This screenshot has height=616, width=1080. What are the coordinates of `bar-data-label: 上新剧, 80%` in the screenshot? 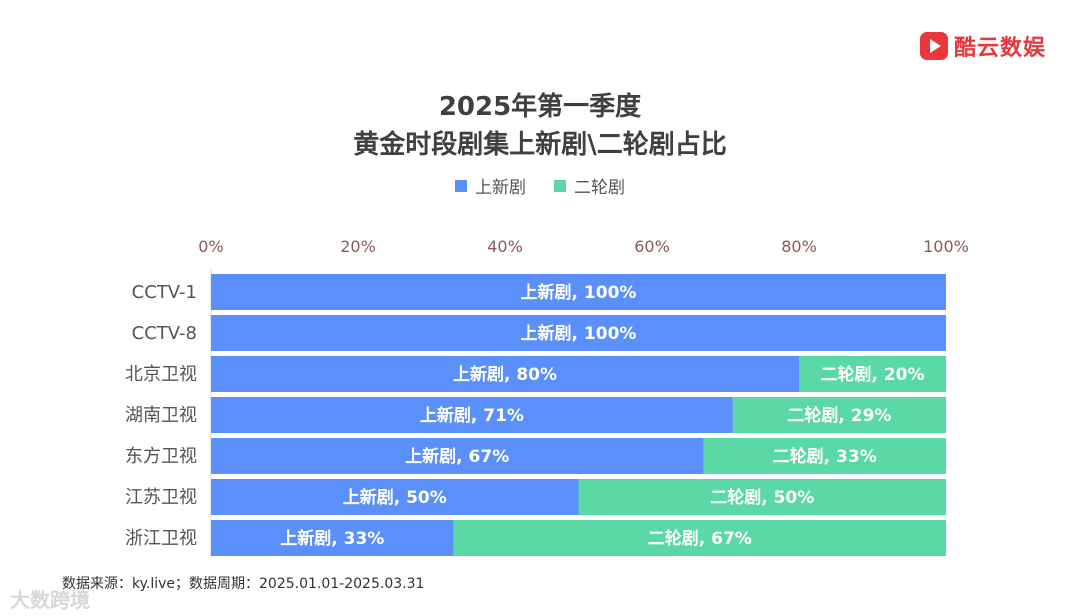 It's located at (505, 374).